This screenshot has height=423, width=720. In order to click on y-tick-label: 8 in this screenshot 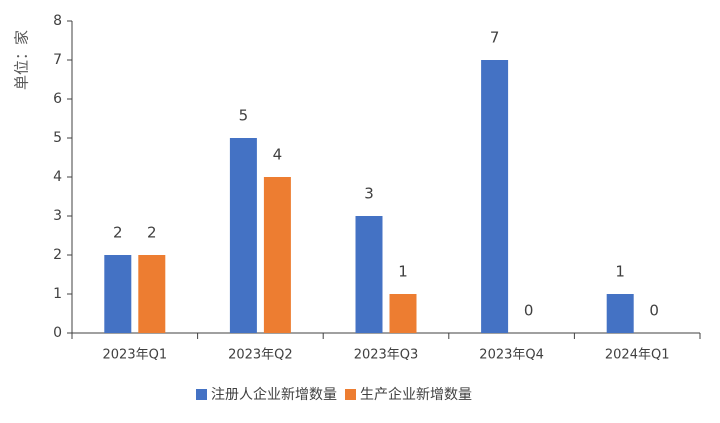, I will do `click(57, 21)`.